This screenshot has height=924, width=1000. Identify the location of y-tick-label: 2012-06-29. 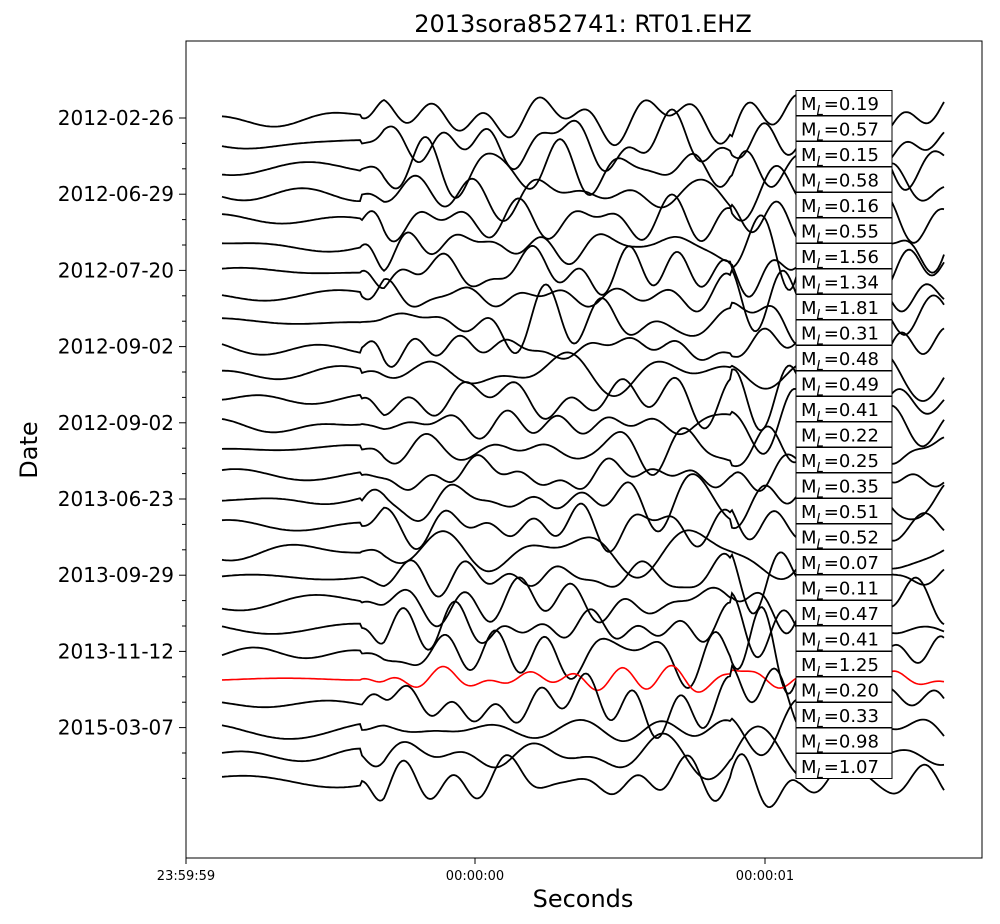
(116, 194).